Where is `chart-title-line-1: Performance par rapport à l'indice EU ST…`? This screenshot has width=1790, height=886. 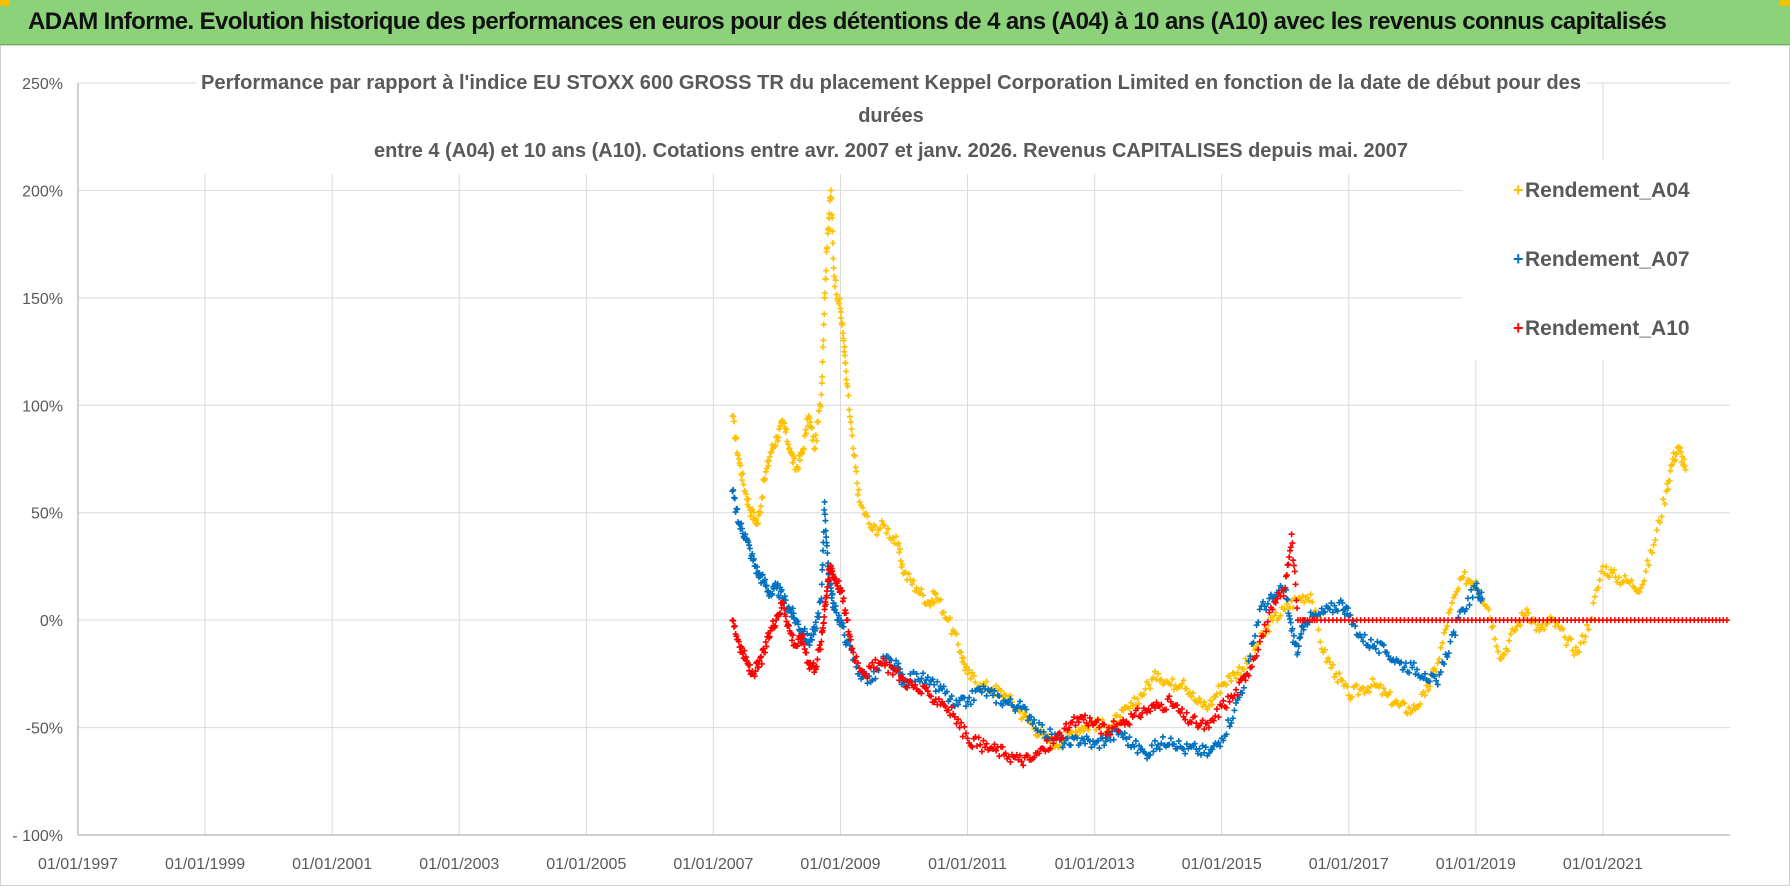 chart-title-line-1: Performance par rapport à l'indice EU ST… is located at coordinates (891, 83).